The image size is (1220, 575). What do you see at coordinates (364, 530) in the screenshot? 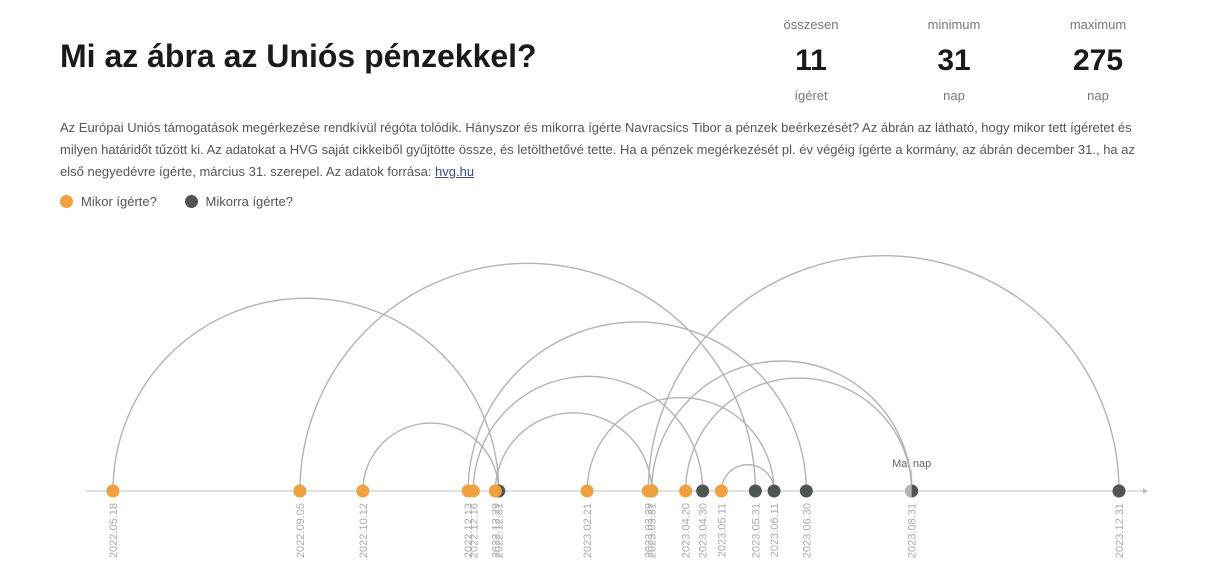
I see `tick-label: 2022.10.12` at bounding box center [364, 530].